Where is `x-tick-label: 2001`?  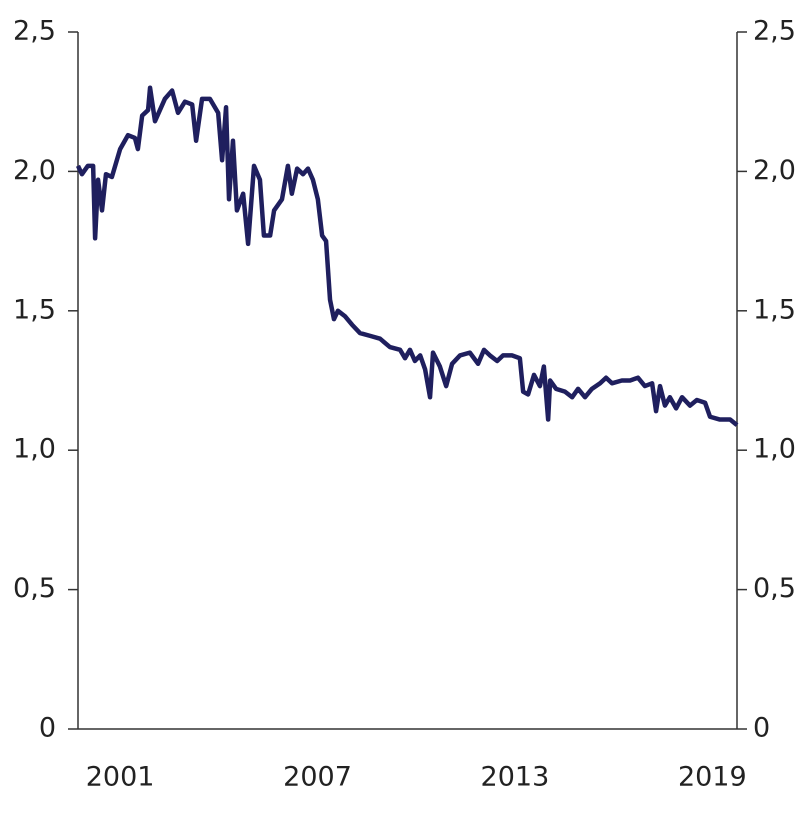 x-tick-label: 2001 is located at coordinates (120, 777).